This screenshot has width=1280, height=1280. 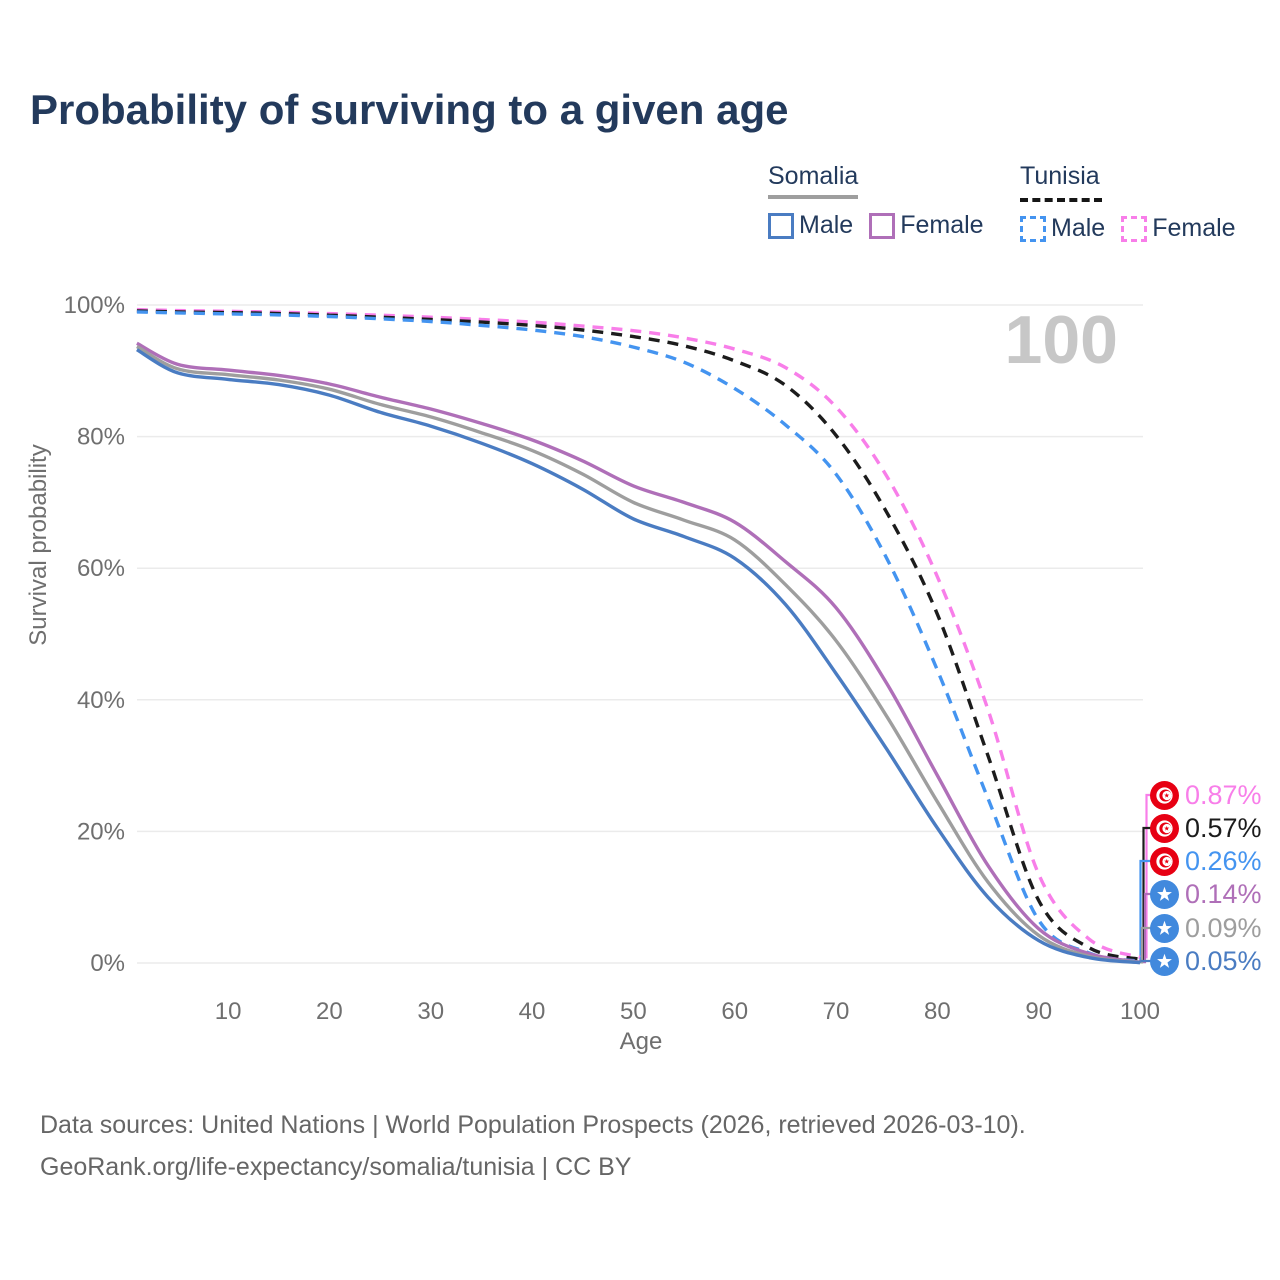 What do you see at coordinates (937, 1011) in the screenshot?
I see `x-tick-label: 80` at bounding box center [937, 1011].